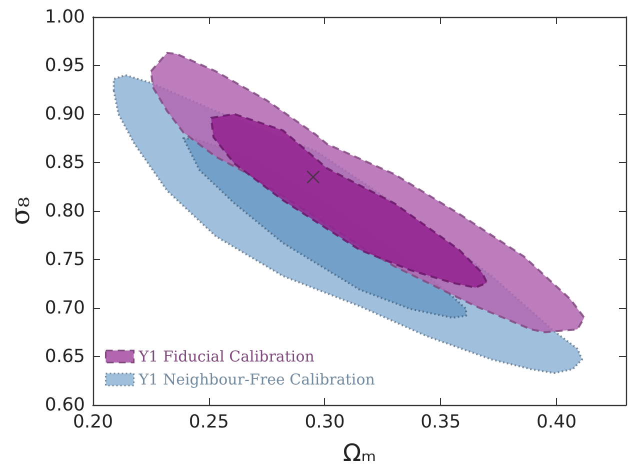 The width and height of the screenshot is (632, 470). I want to click on legend-label: Y1 Neighbour-Free Calibration, so click(257, 379).